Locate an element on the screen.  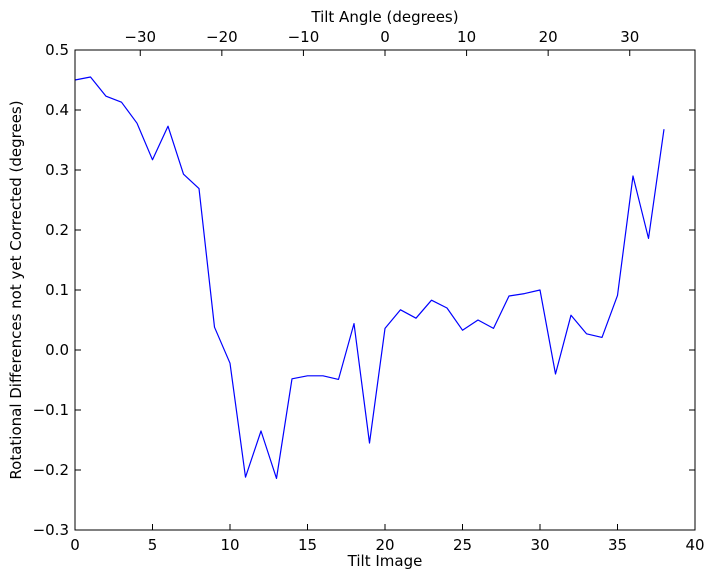
x-axis-title: Tilt Image is located at coordinates (385, 561).